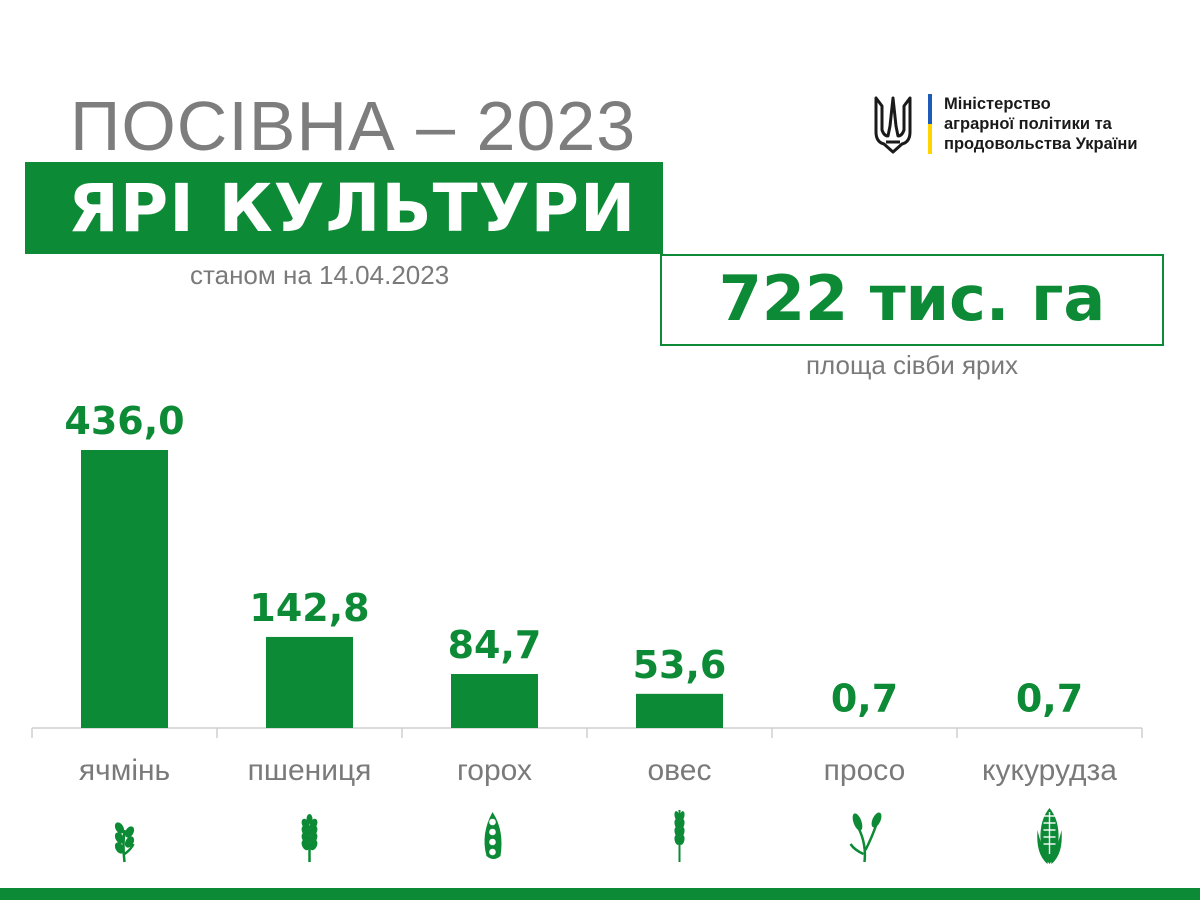 This screenshot has height=900, width=1200. Describe the element at coordinates (352, 208) in the screenshot. I see `subtitle-text: ЯРІ КУЛЬТУРИ` at that location.